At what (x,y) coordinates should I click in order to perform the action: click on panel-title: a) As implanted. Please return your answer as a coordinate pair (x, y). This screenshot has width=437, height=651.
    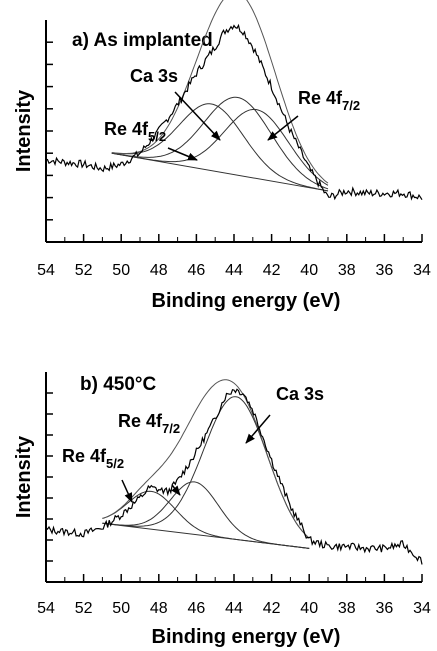
    Looking at the image, I should click on (142, 40).